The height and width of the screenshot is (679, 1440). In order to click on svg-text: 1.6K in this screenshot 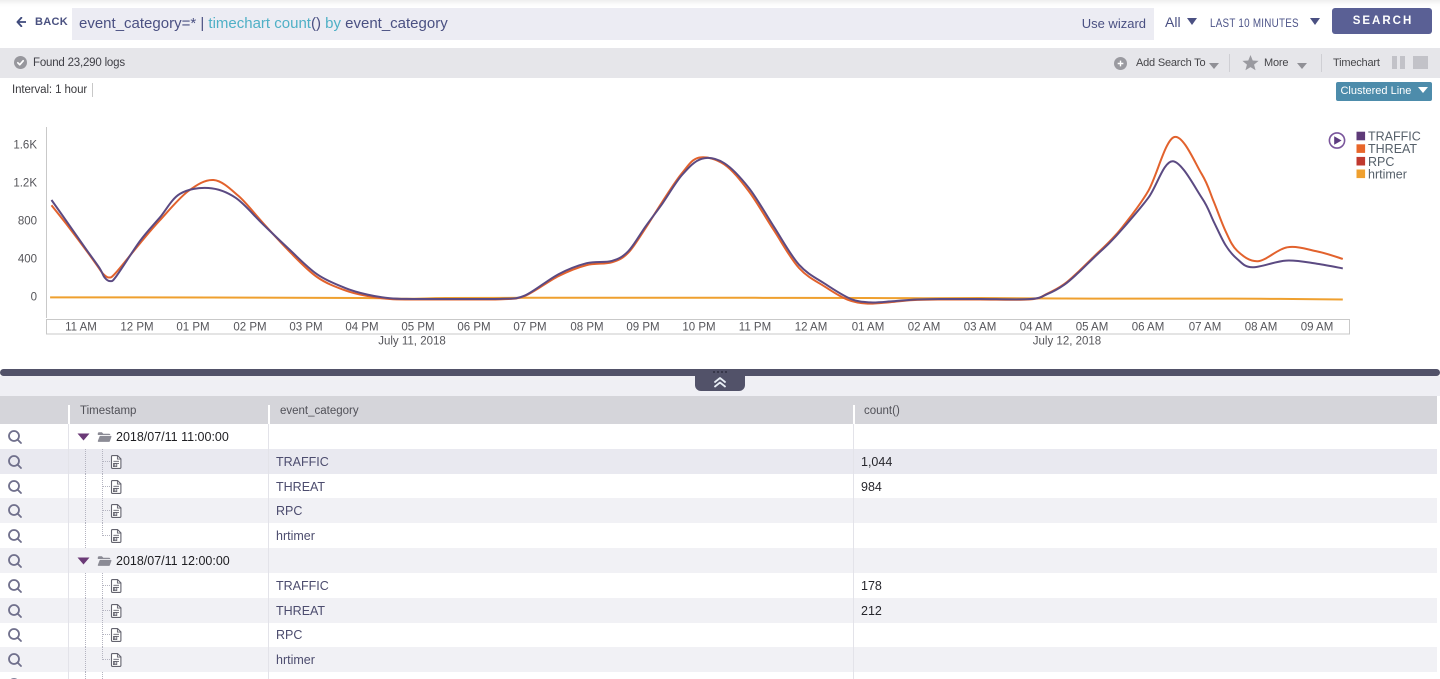, I will do `click(25, 146)`.